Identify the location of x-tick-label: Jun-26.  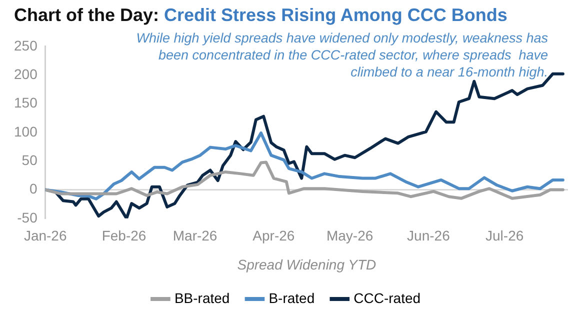
(428, 236).